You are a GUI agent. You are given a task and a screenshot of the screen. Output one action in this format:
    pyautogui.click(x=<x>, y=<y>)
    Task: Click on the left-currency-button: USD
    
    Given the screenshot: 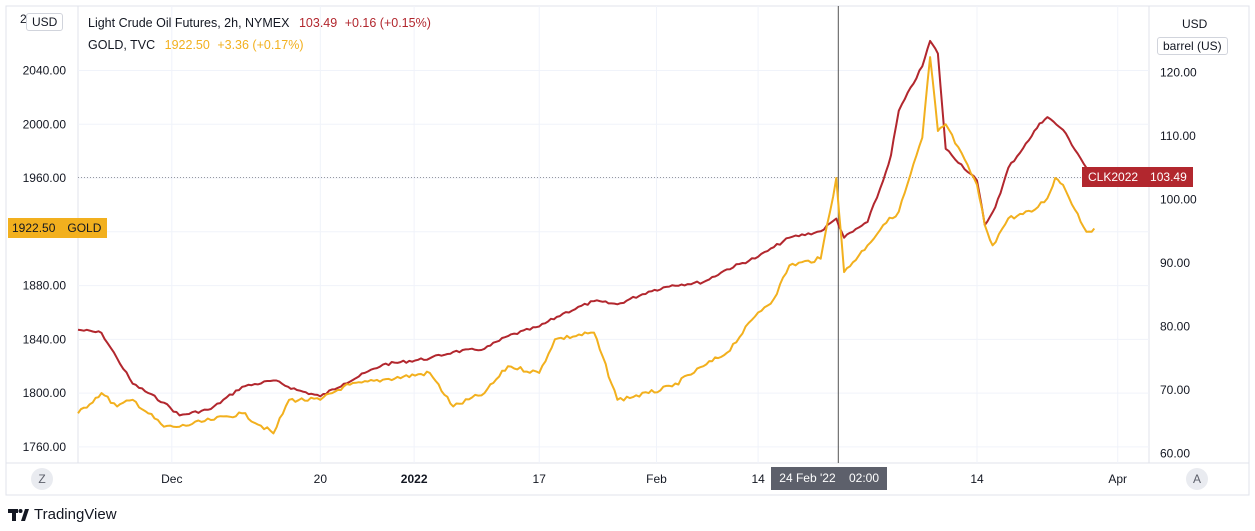 What is the action you would take?
    pyautogui.click(x=45, y=22)
    